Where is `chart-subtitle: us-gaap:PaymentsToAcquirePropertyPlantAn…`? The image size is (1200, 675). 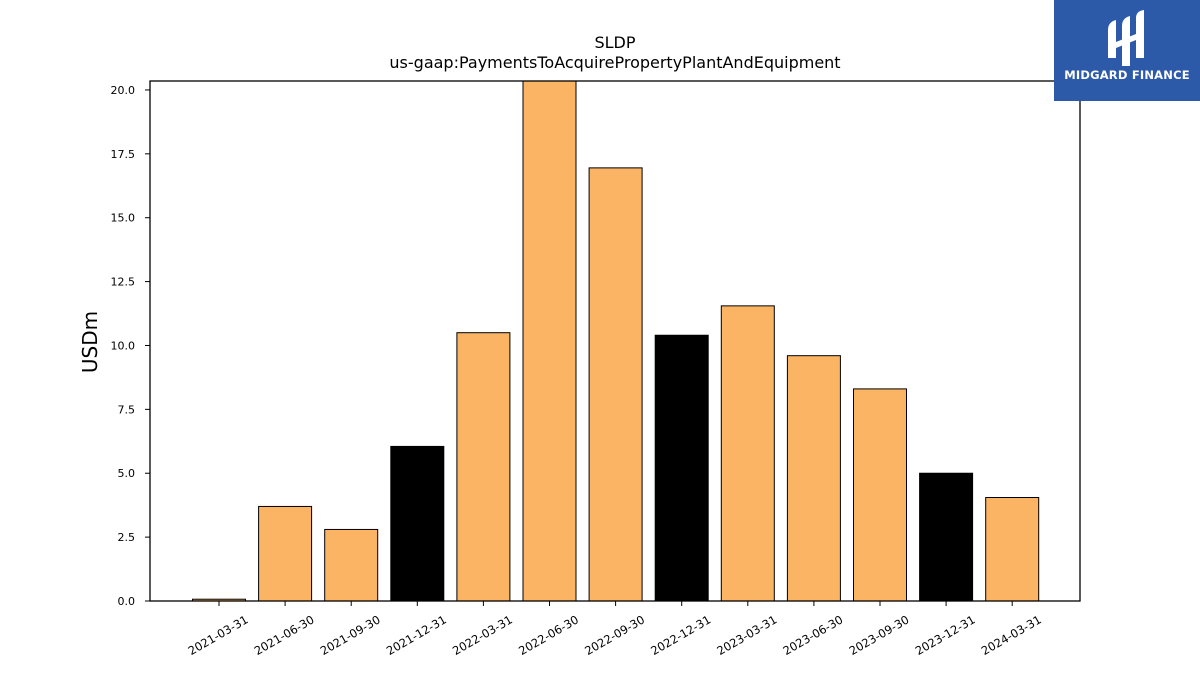
chart-subtitle: us-gaap:PaymentsToAcquirePropertyPlantAn… is located at coordinates (614, 62).